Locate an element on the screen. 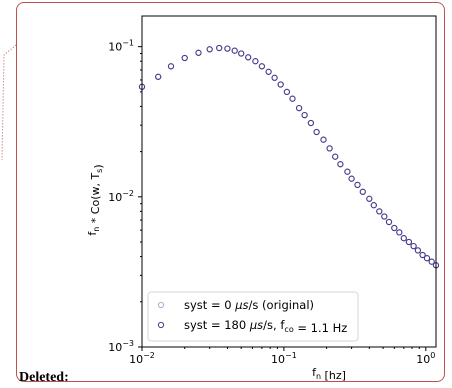 The height and width of the screenshot is (388, 452). x-tick-label: 10⁻² is located at coordinates (142, 358).